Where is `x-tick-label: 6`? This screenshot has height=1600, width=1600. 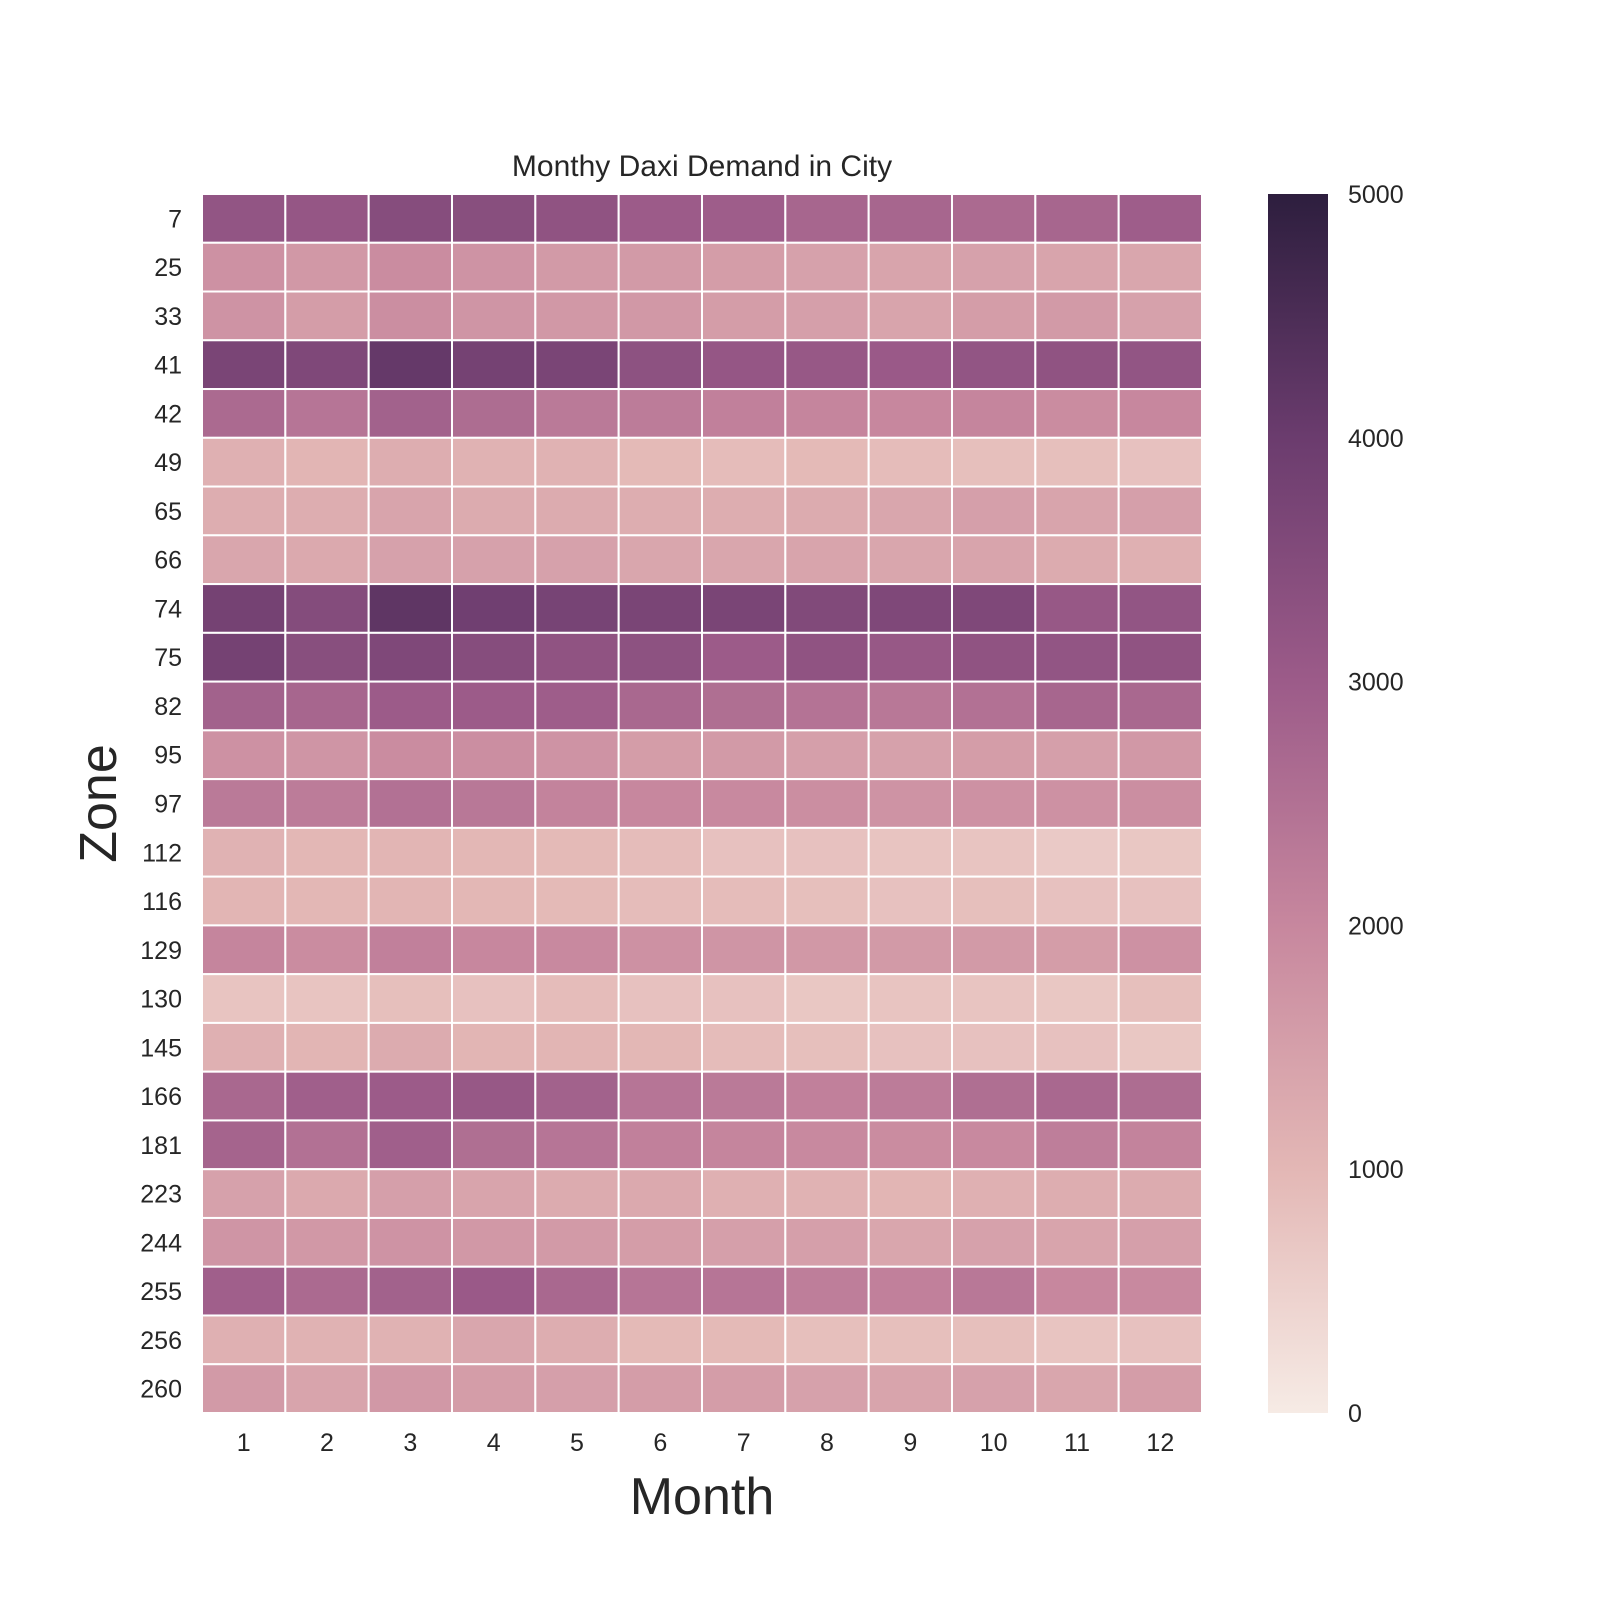
x-tick-label: 6 is located at coordinates (660, 1443).